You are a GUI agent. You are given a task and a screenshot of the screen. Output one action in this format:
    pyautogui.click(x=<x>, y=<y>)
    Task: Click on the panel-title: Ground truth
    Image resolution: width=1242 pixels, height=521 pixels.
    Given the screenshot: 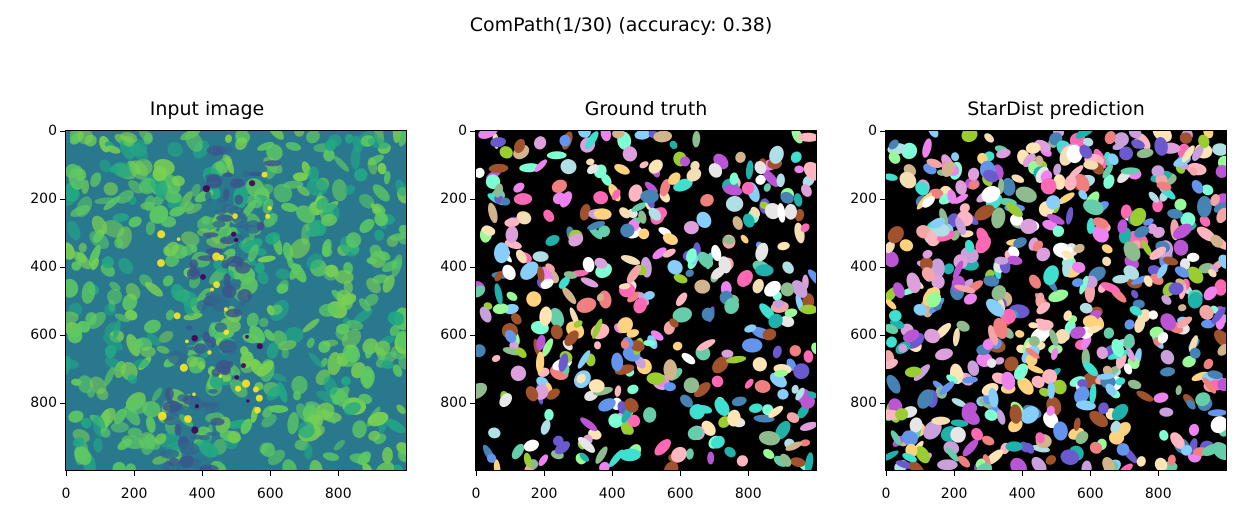 What is the action you would take?
    pyautogui.click(x=646, y=109)
    